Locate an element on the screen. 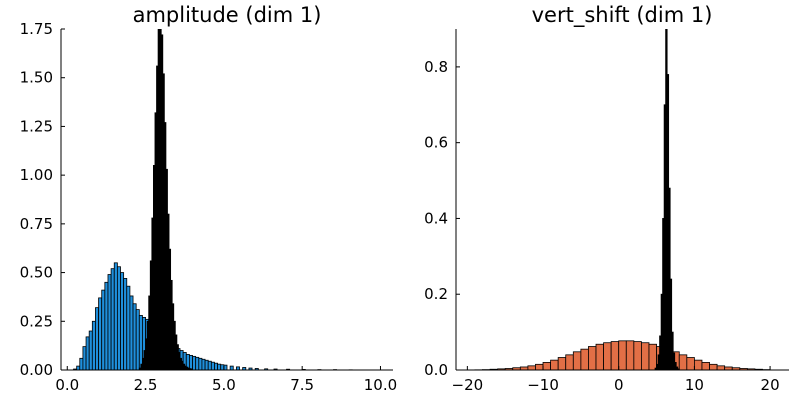  amplitude-y-tick-label: 0.75 is located at coordinates (36, 224).